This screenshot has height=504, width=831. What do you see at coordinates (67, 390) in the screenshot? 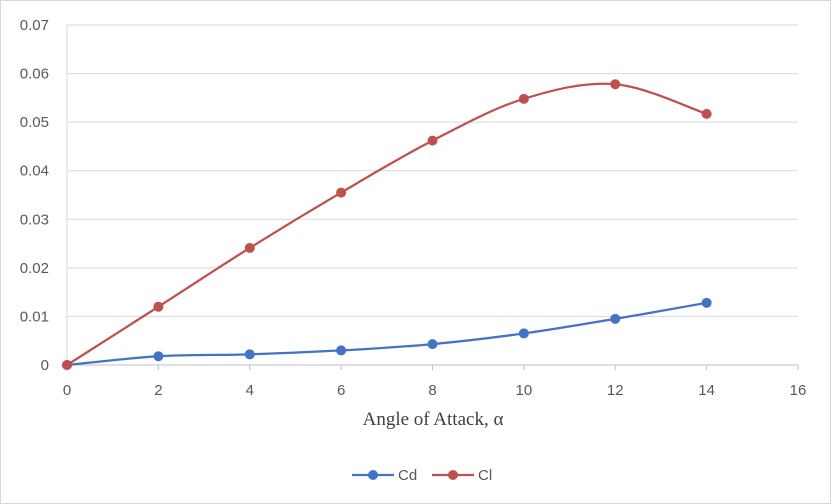
I see `x-tick-label: 0` at bounding box center [67, 390].